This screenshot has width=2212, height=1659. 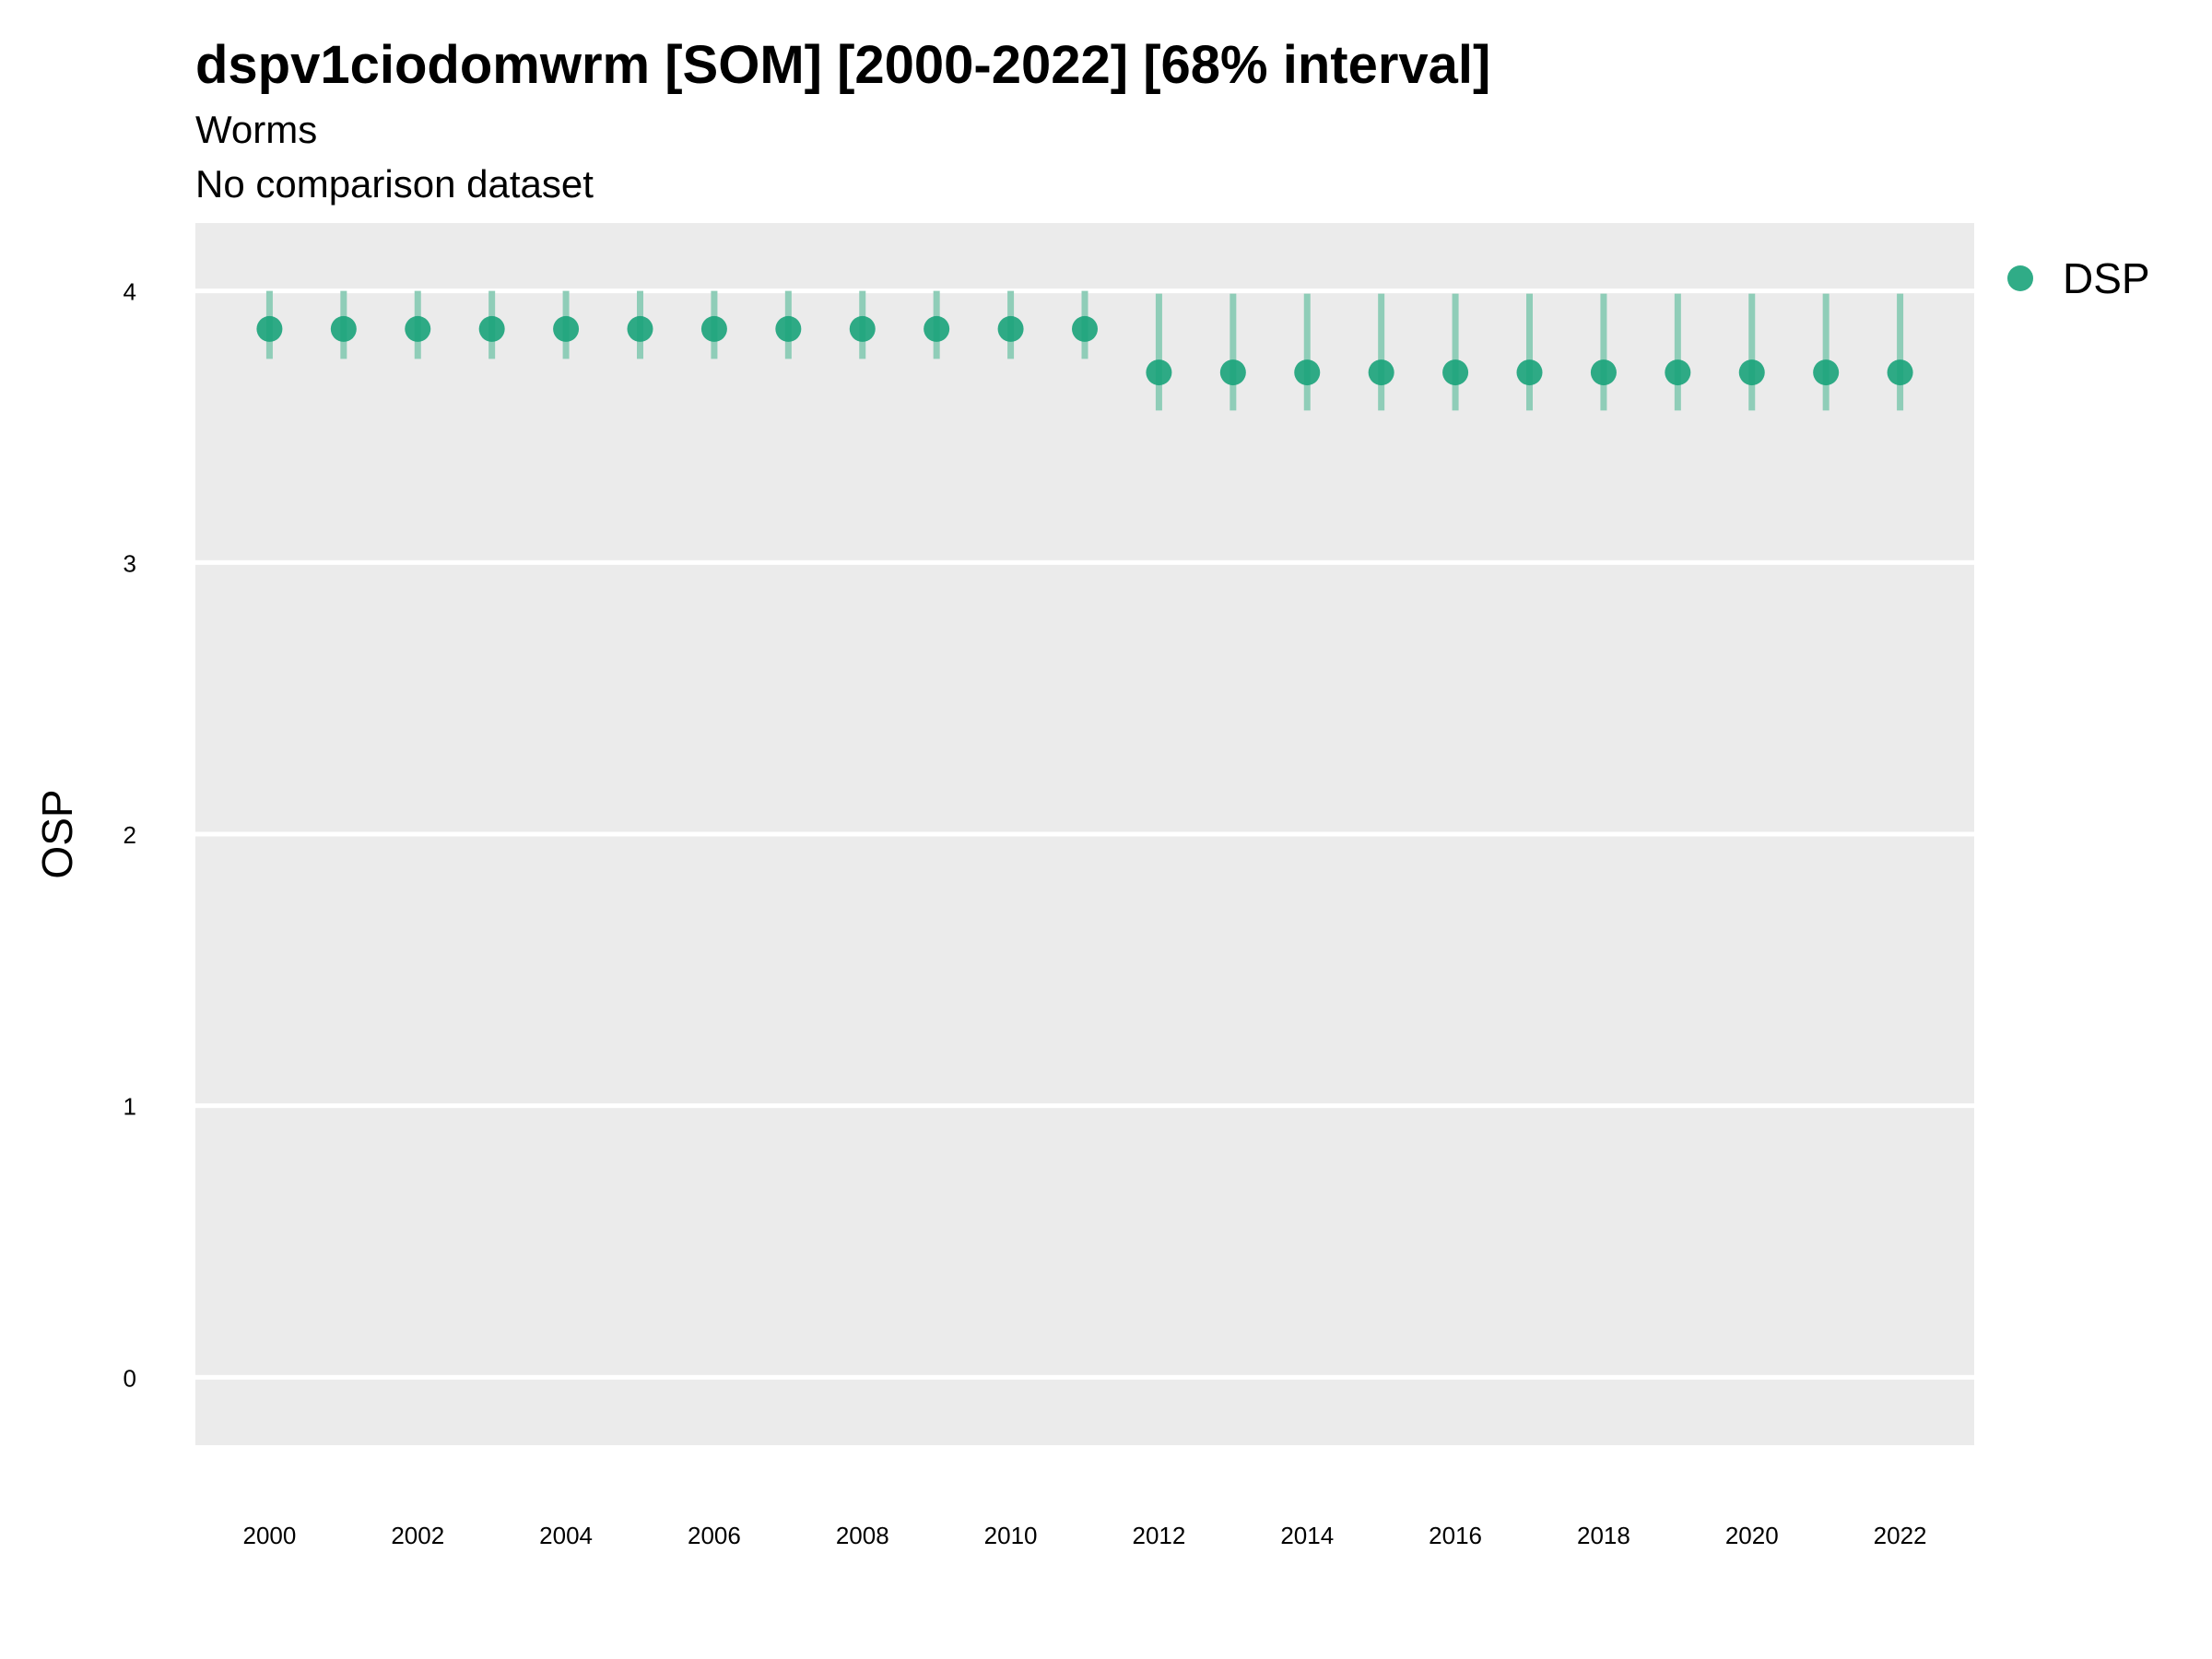 I want to click on x-tick-label: 2022, so click(x=1900, y=1535).